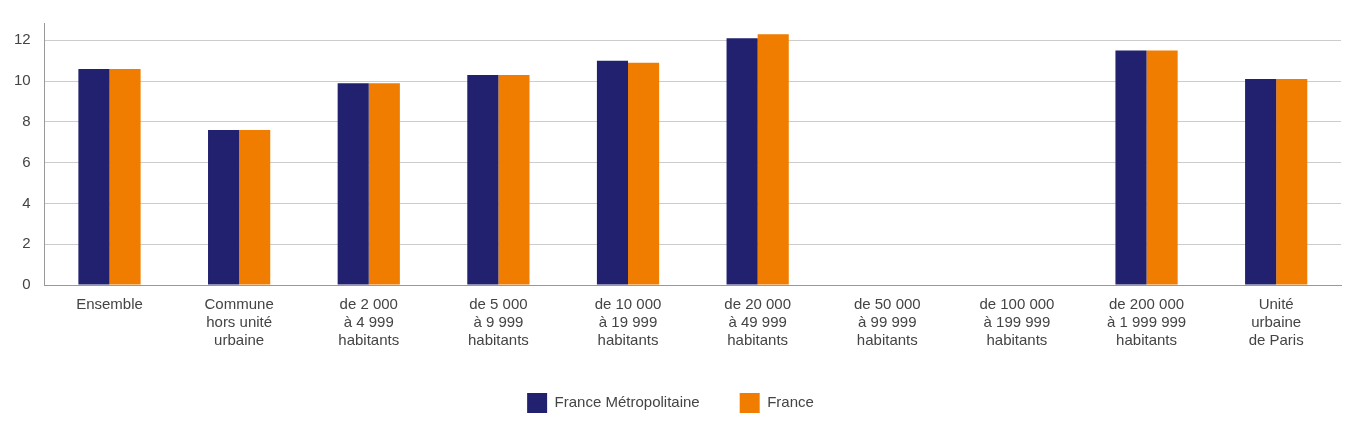 This screenshot has height=423, width=1351. Describe the element at coordinates (22, 39) in the screenshot. I see `y-tick-label: 12` at that location.